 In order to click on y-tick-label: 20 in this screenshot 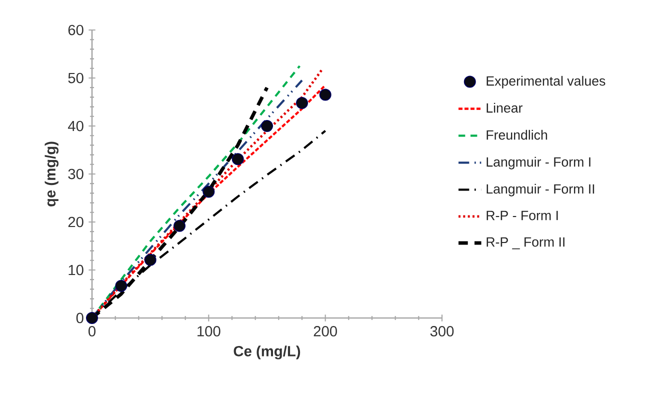, I will do `click(76, 222)`.